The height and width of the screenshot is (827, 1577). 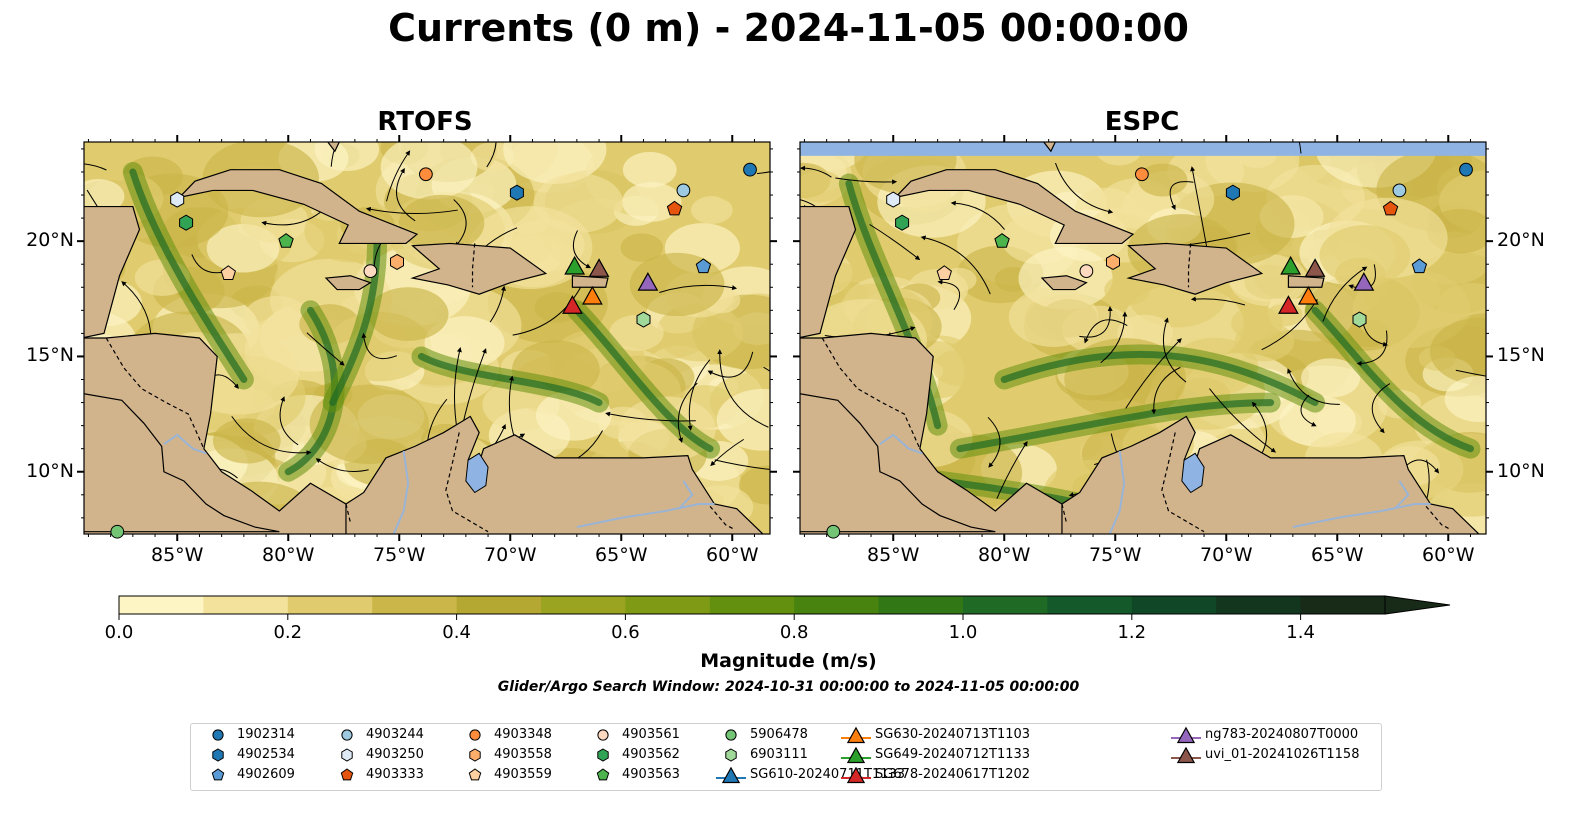 I want to click on legend-label: 4903562, so click(x=651, y=754).